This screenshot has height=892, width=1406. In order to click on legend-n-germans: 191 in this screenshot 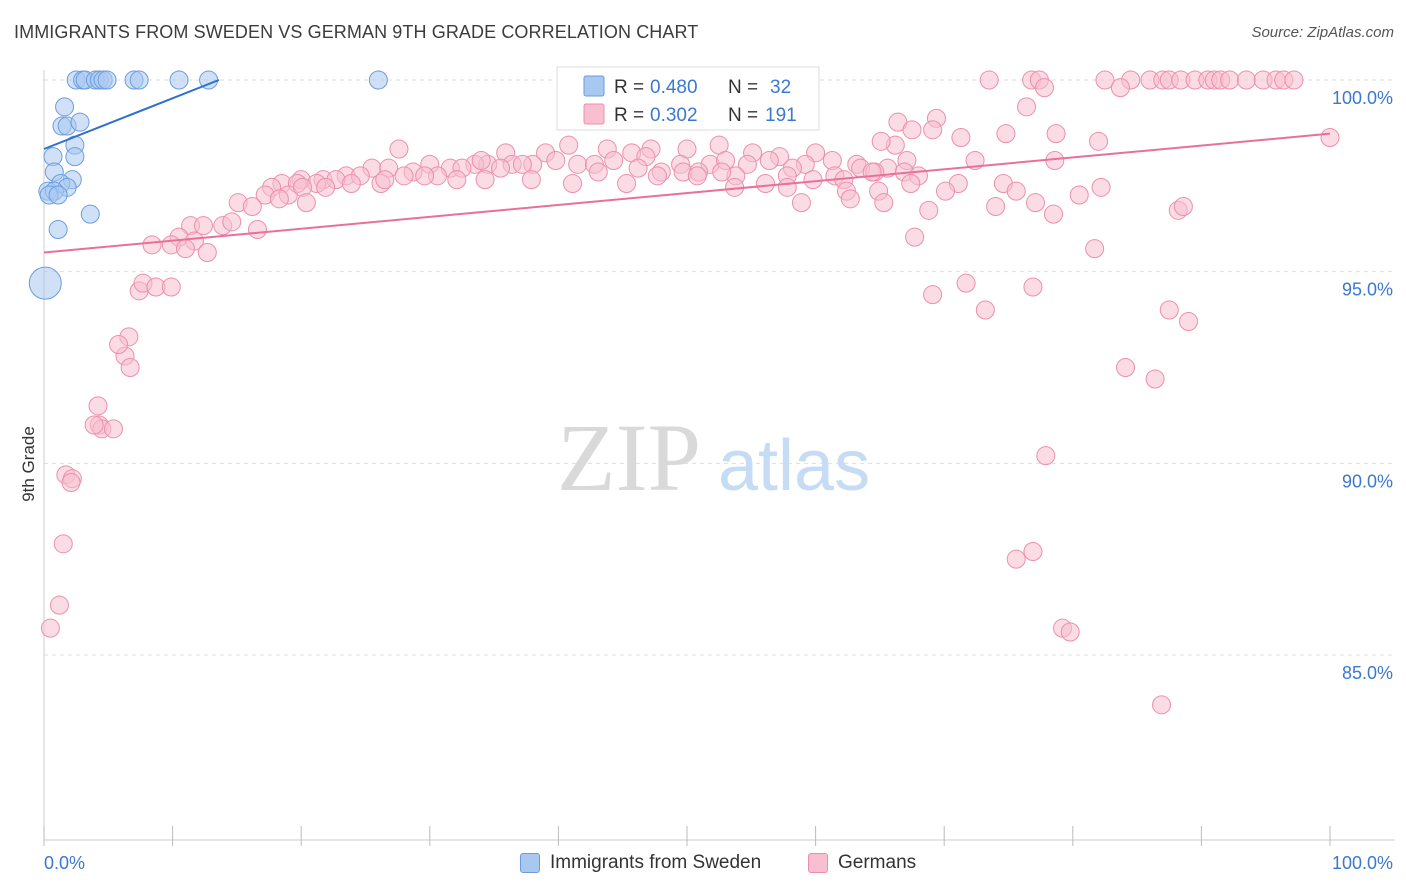, I will do `click(781, 115)`.